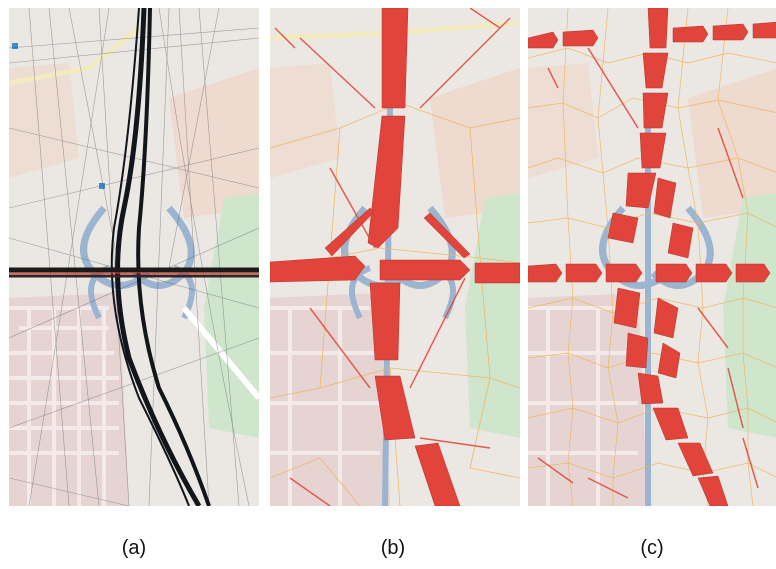 The image size is (776, 569). I want to click on panel-c-label: (c), so click(652, 548).